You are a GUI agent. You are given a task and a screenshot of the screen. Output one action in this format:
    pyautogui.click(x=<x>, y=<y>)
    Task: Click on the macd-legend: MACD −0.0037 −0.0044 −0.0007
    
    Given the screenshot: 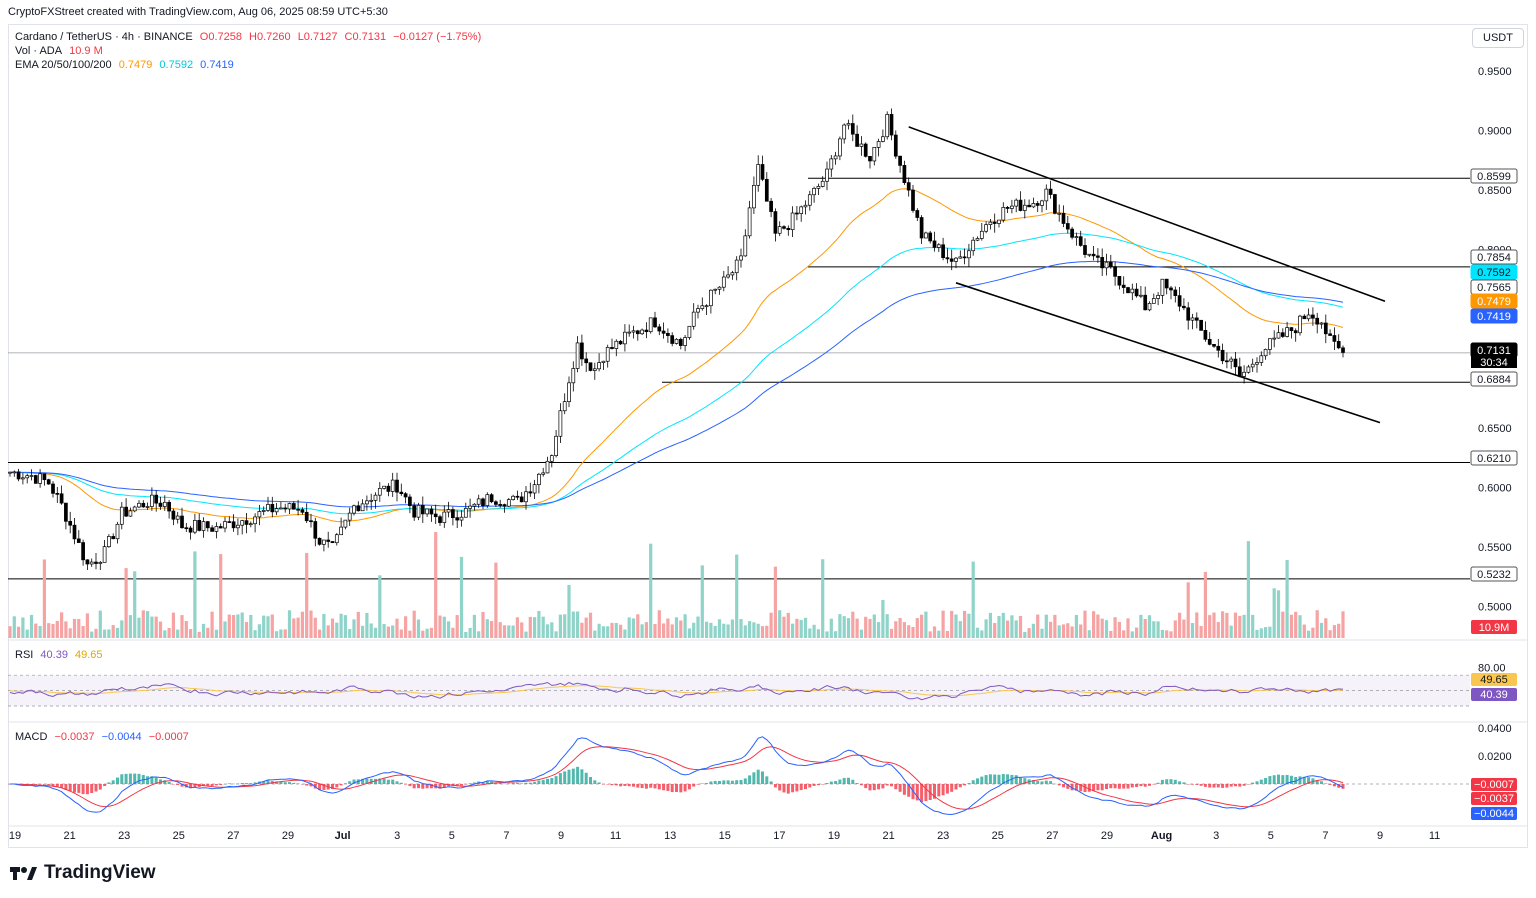 What is the action you would take?
    pyautogui.click(x=104, y=737)
    